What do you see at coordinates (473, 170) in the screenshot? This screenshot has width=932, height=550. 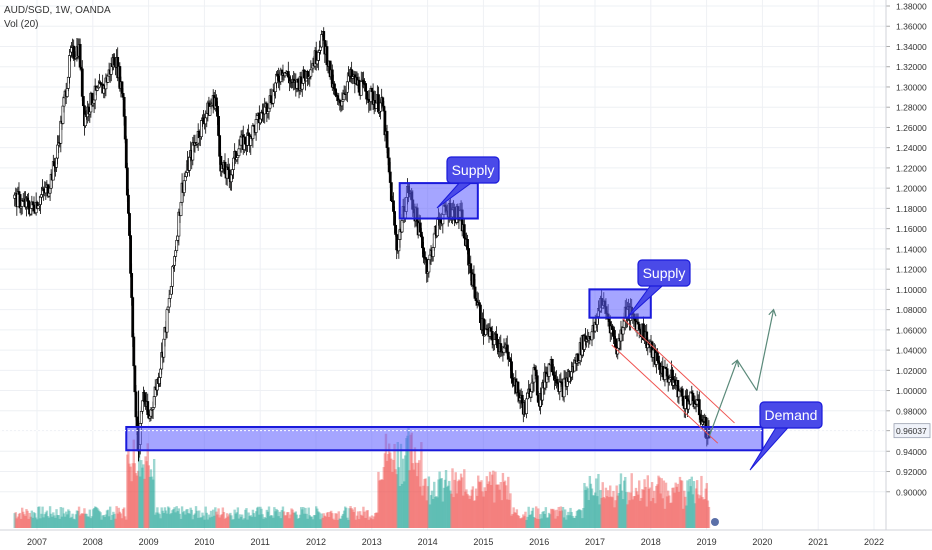 I see `callout-box` at bounding box center [473, 170].